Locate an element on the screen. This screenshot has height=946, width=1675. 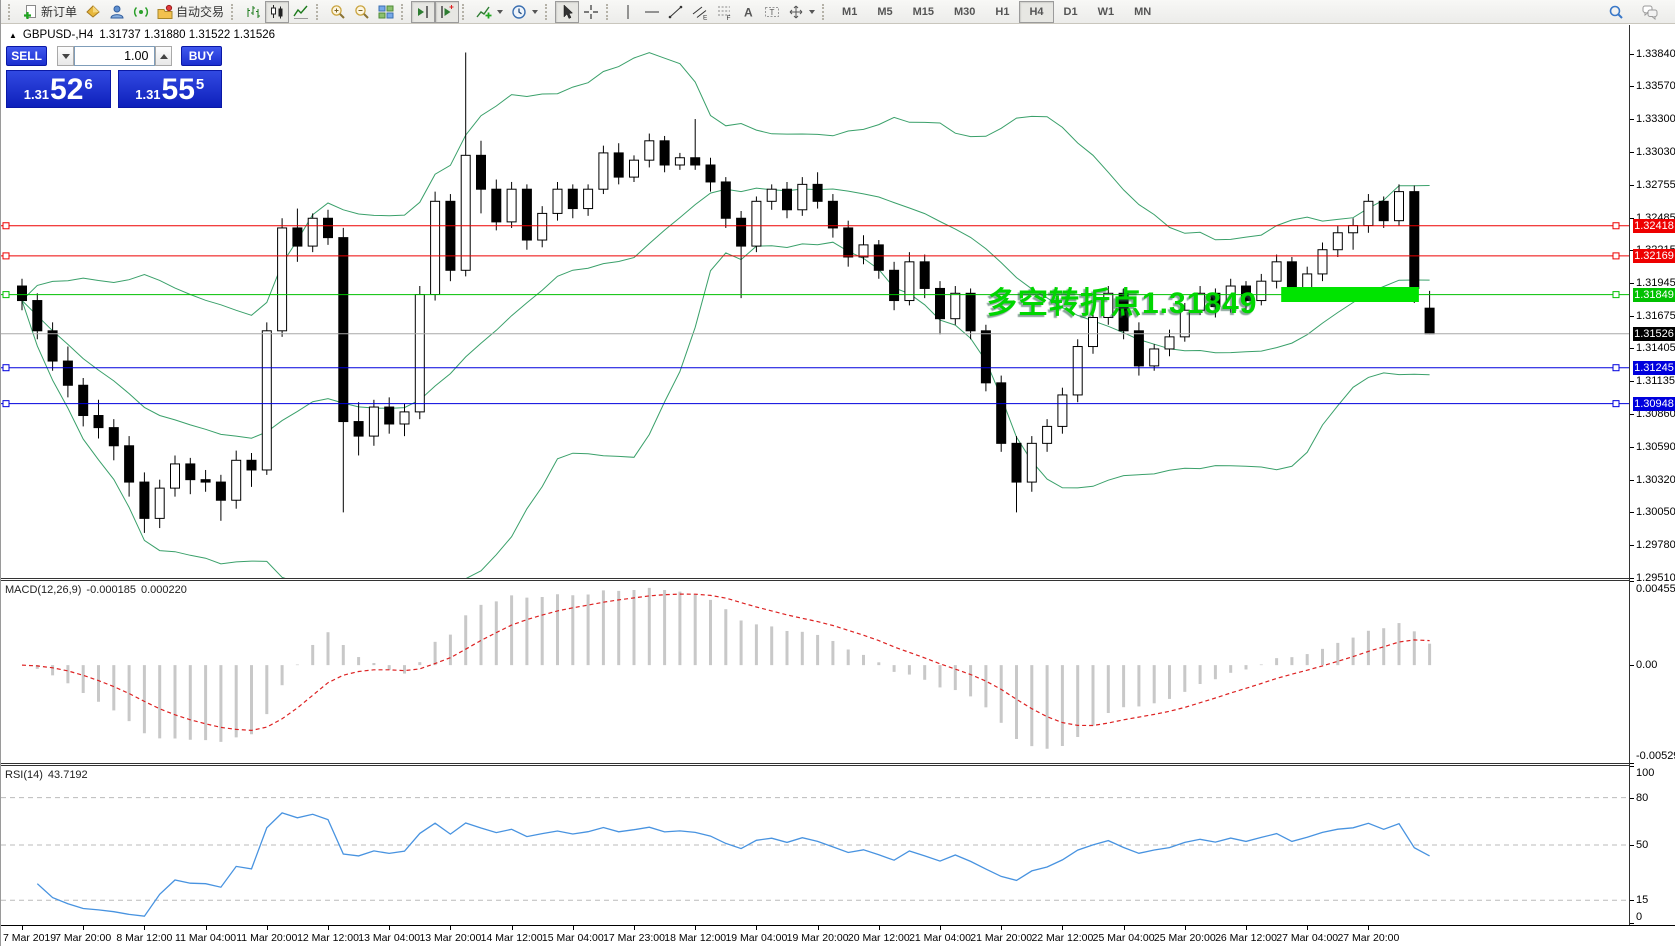
search-icon-button is located at coordinates (1616, 12).